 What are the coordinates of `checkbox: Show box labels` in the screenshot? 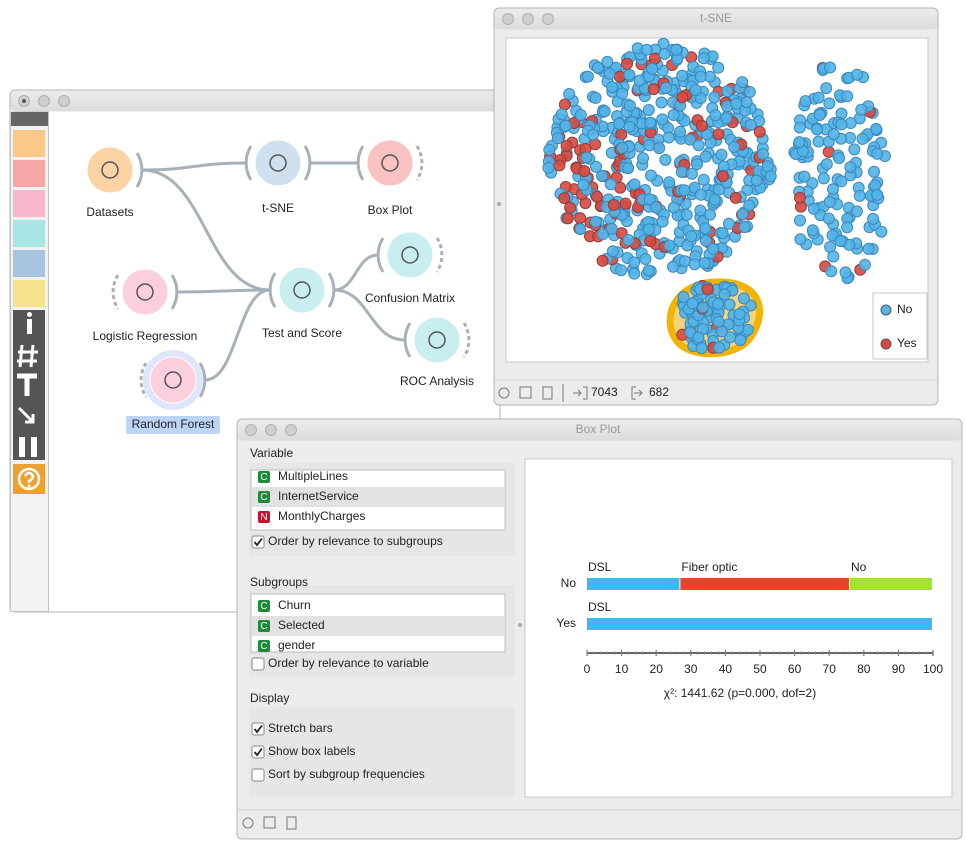 It's located at (303, 751).